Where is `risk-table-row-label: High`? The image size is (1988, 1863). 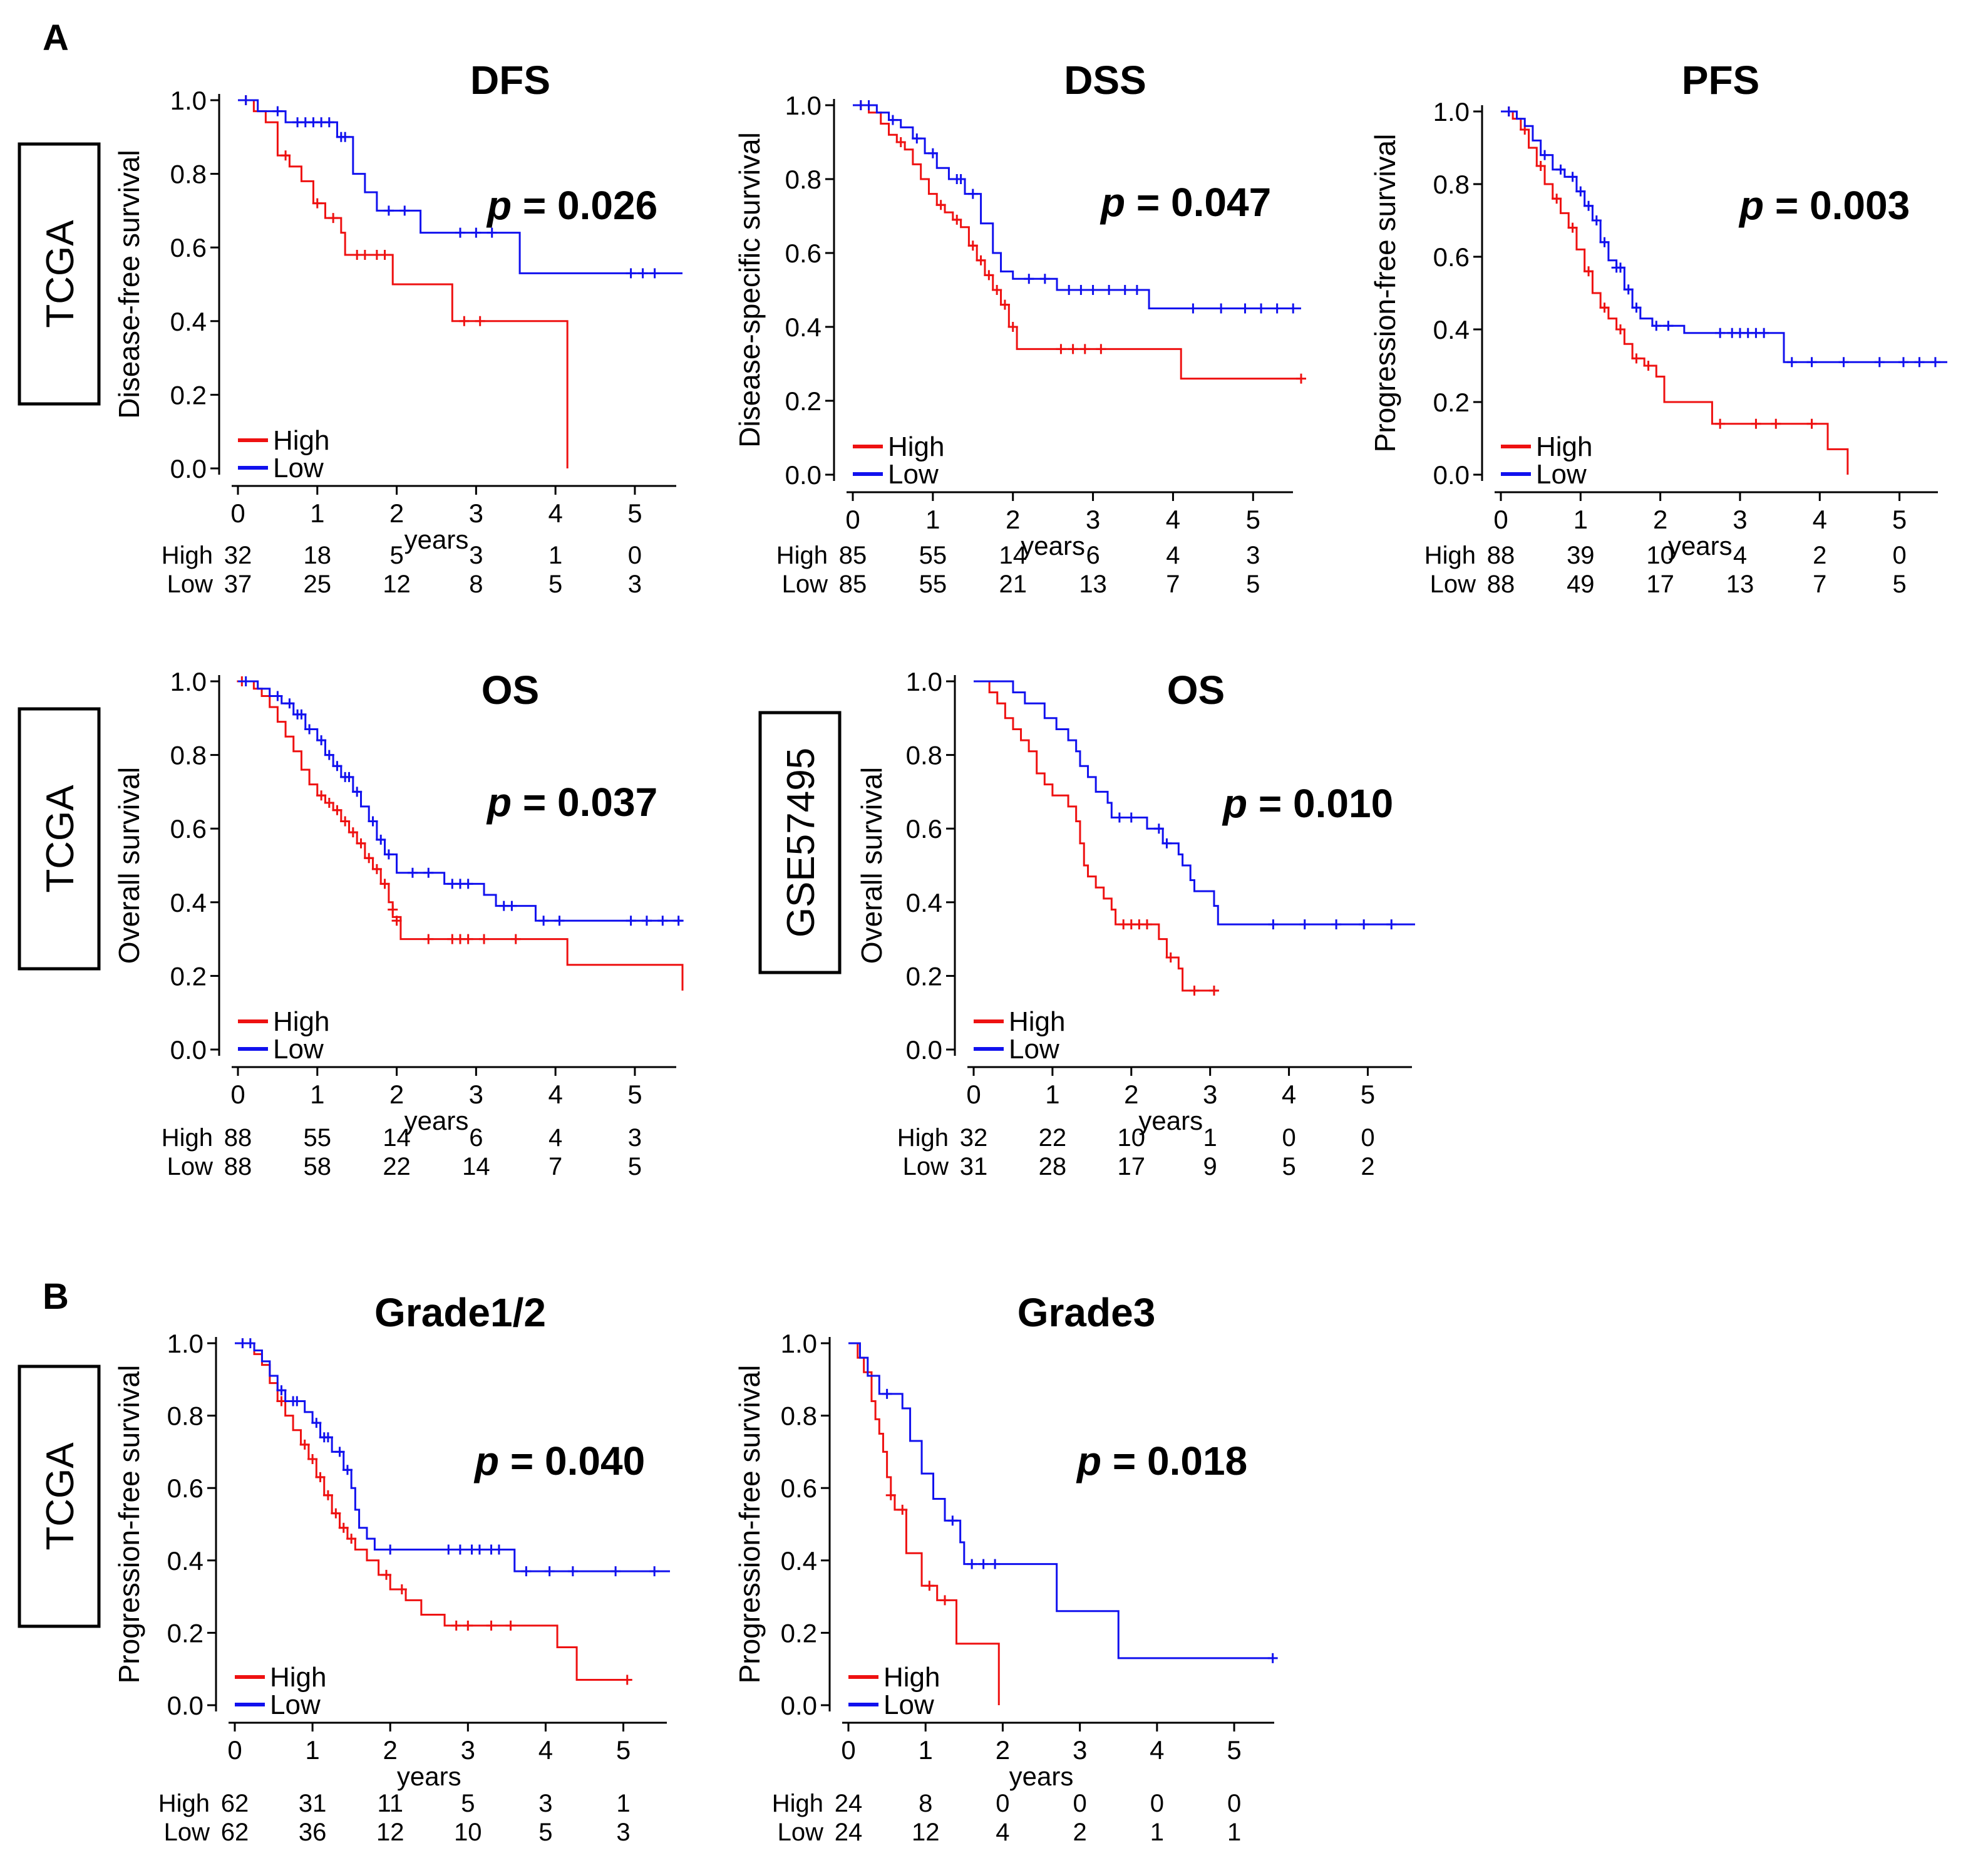
risk-table-row-label: High is located at coordinates (798, 1803).